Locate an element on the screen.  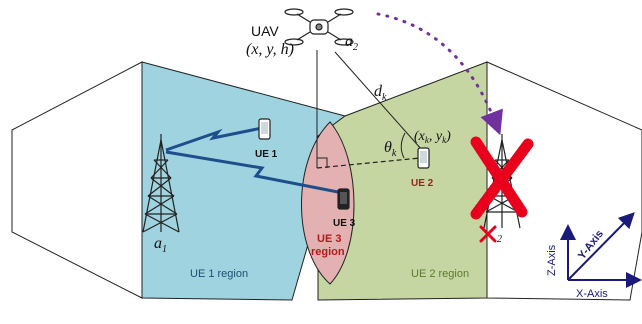
ue2-phone-icon is located at coordinates (423, 158).